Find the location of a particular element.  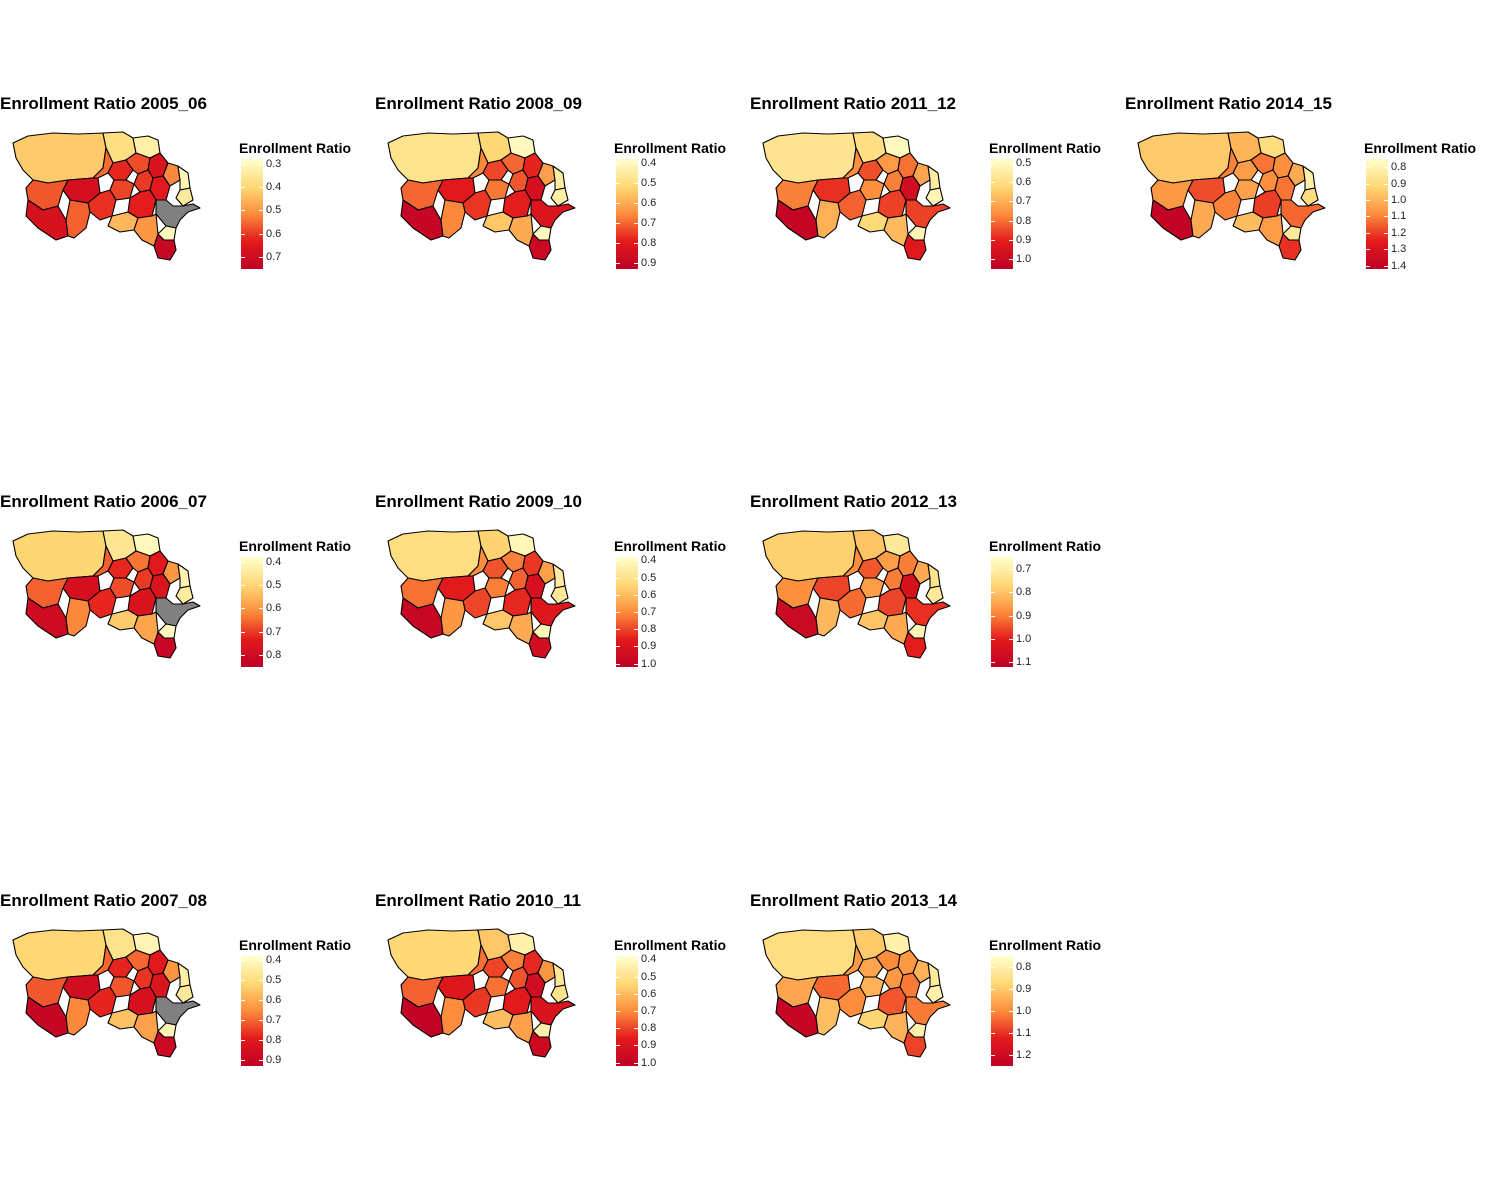

panel-title: Enrollment Ratio 2006_07 is located at coordinates (103, 501).